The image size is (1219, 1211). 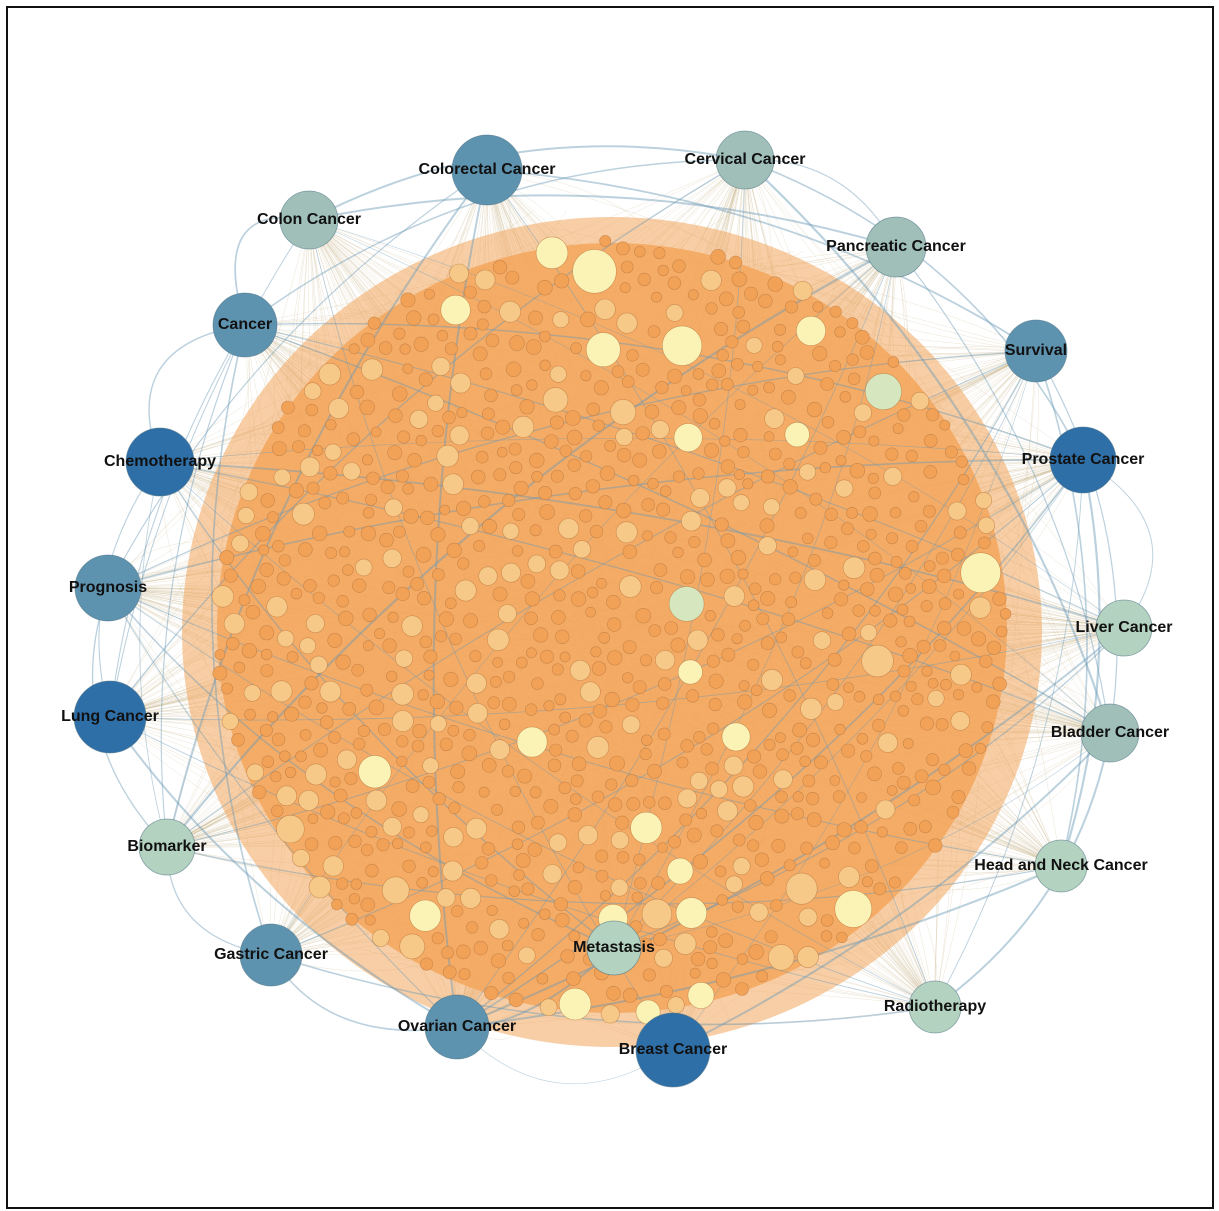 What do you see at coordinates (457, 1026) in the screenshot?
I see `hub-label-ovarian-cancer: Ovarian Cancer` at bounding box center [457, 1026].